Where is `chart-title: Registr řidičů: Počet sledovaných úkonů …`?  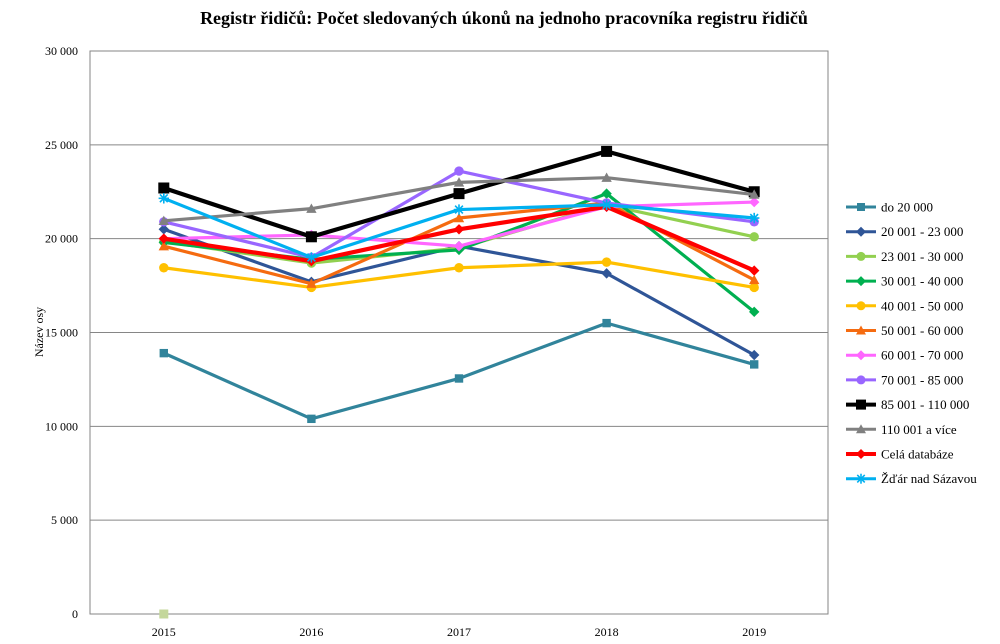
chart-title: Registr řidičů: Počet sledovaných úkonů … is located at coordinates (504, 18).